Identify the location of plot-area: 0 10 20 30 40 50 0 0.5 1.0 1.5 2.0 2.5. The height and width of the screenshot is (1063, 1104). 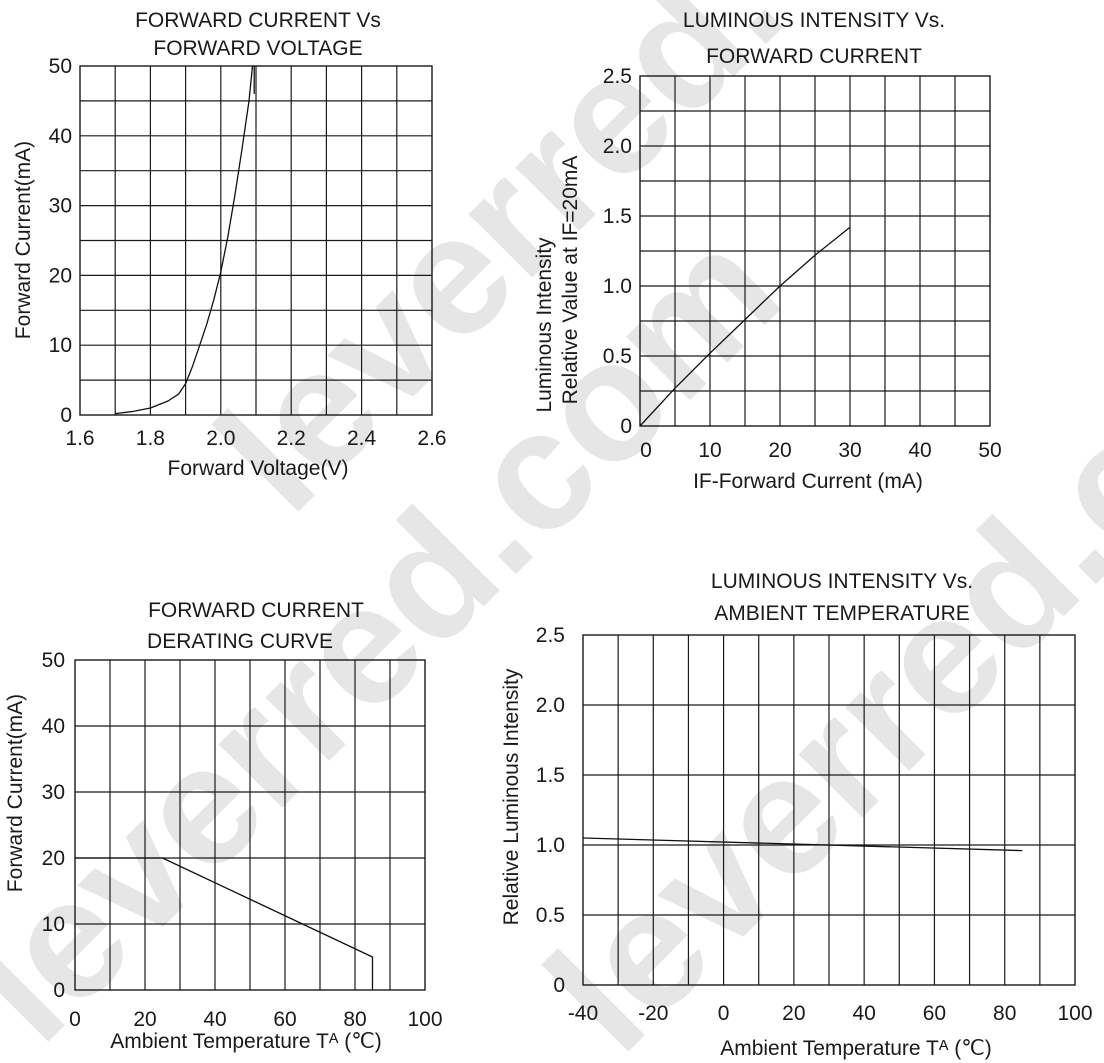
(802, 263).